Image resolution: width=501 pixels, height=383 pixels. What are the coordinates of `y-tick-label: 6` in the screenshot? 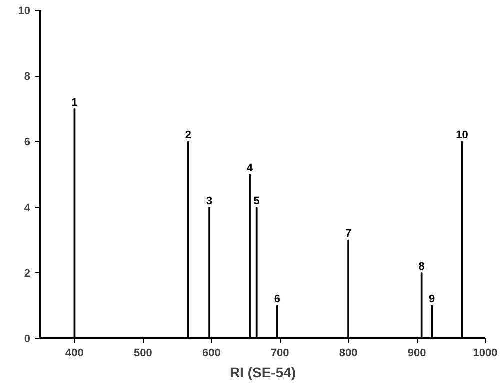 It's located at (27, 142).